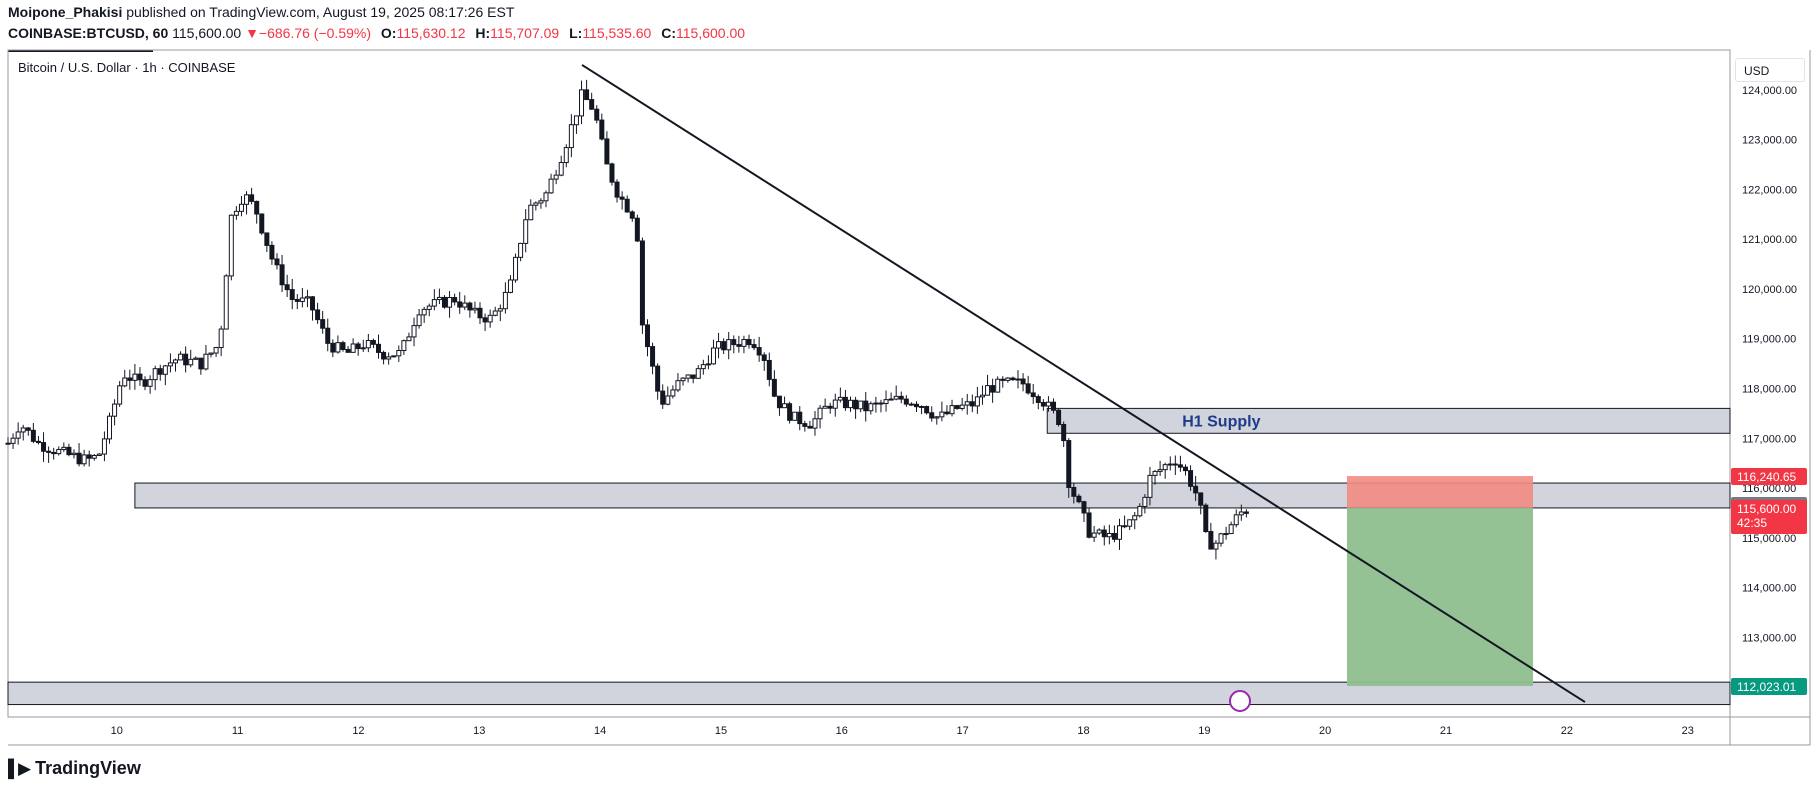 Image resolution: width=1818 pixels, height=788 pixels. Describe the element at coordinates (1325, 731) in the screenshot. I see `x-tick-label: 20` at that location.